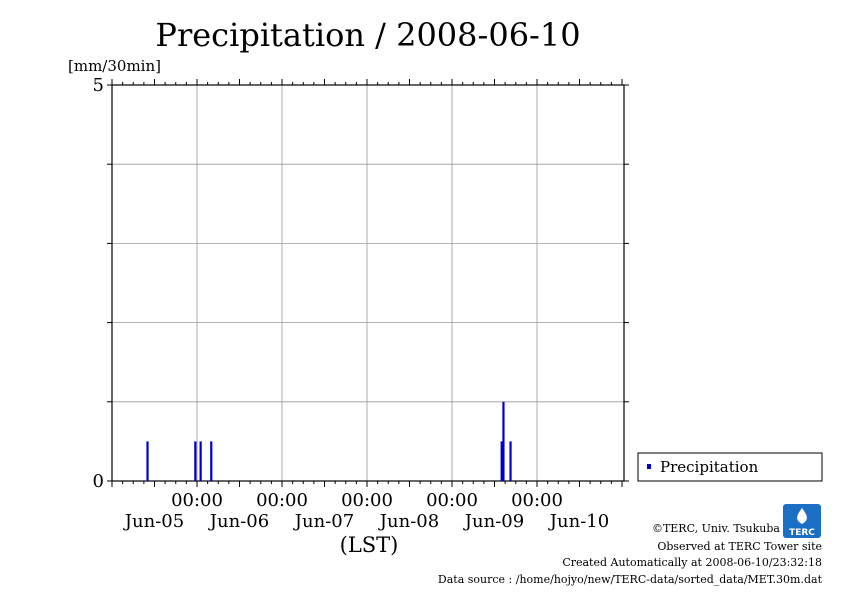  I want to click on y-axis-unit: [mm/30min], so click(114, 66).